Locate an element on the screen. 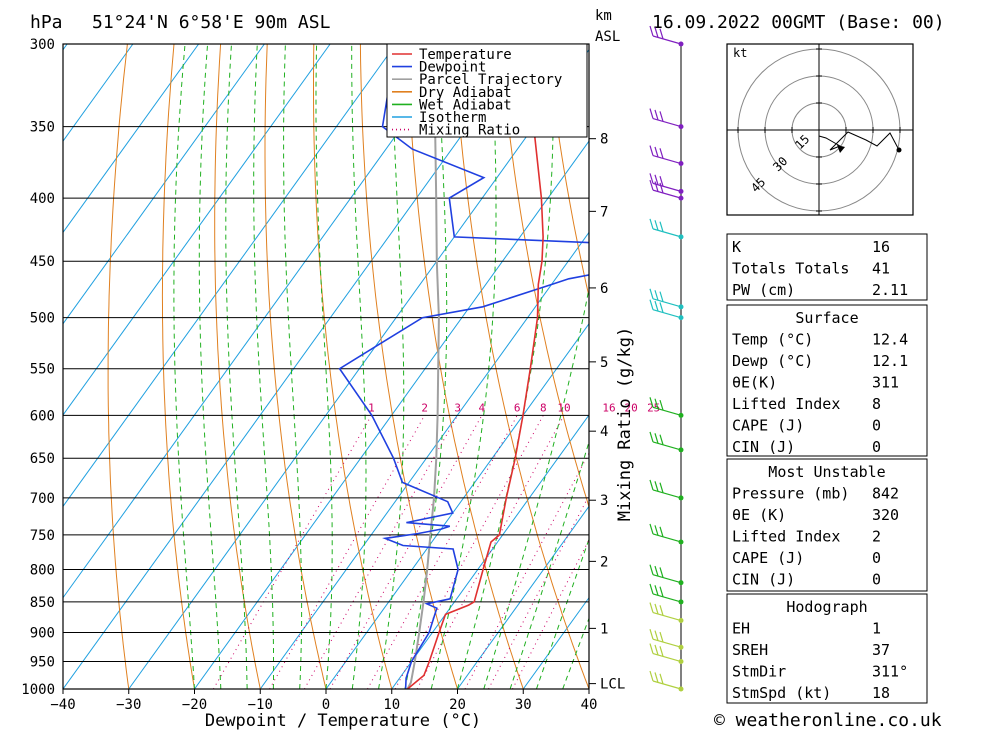  indices-row-value: 320 is located at coordinates (885, 515).